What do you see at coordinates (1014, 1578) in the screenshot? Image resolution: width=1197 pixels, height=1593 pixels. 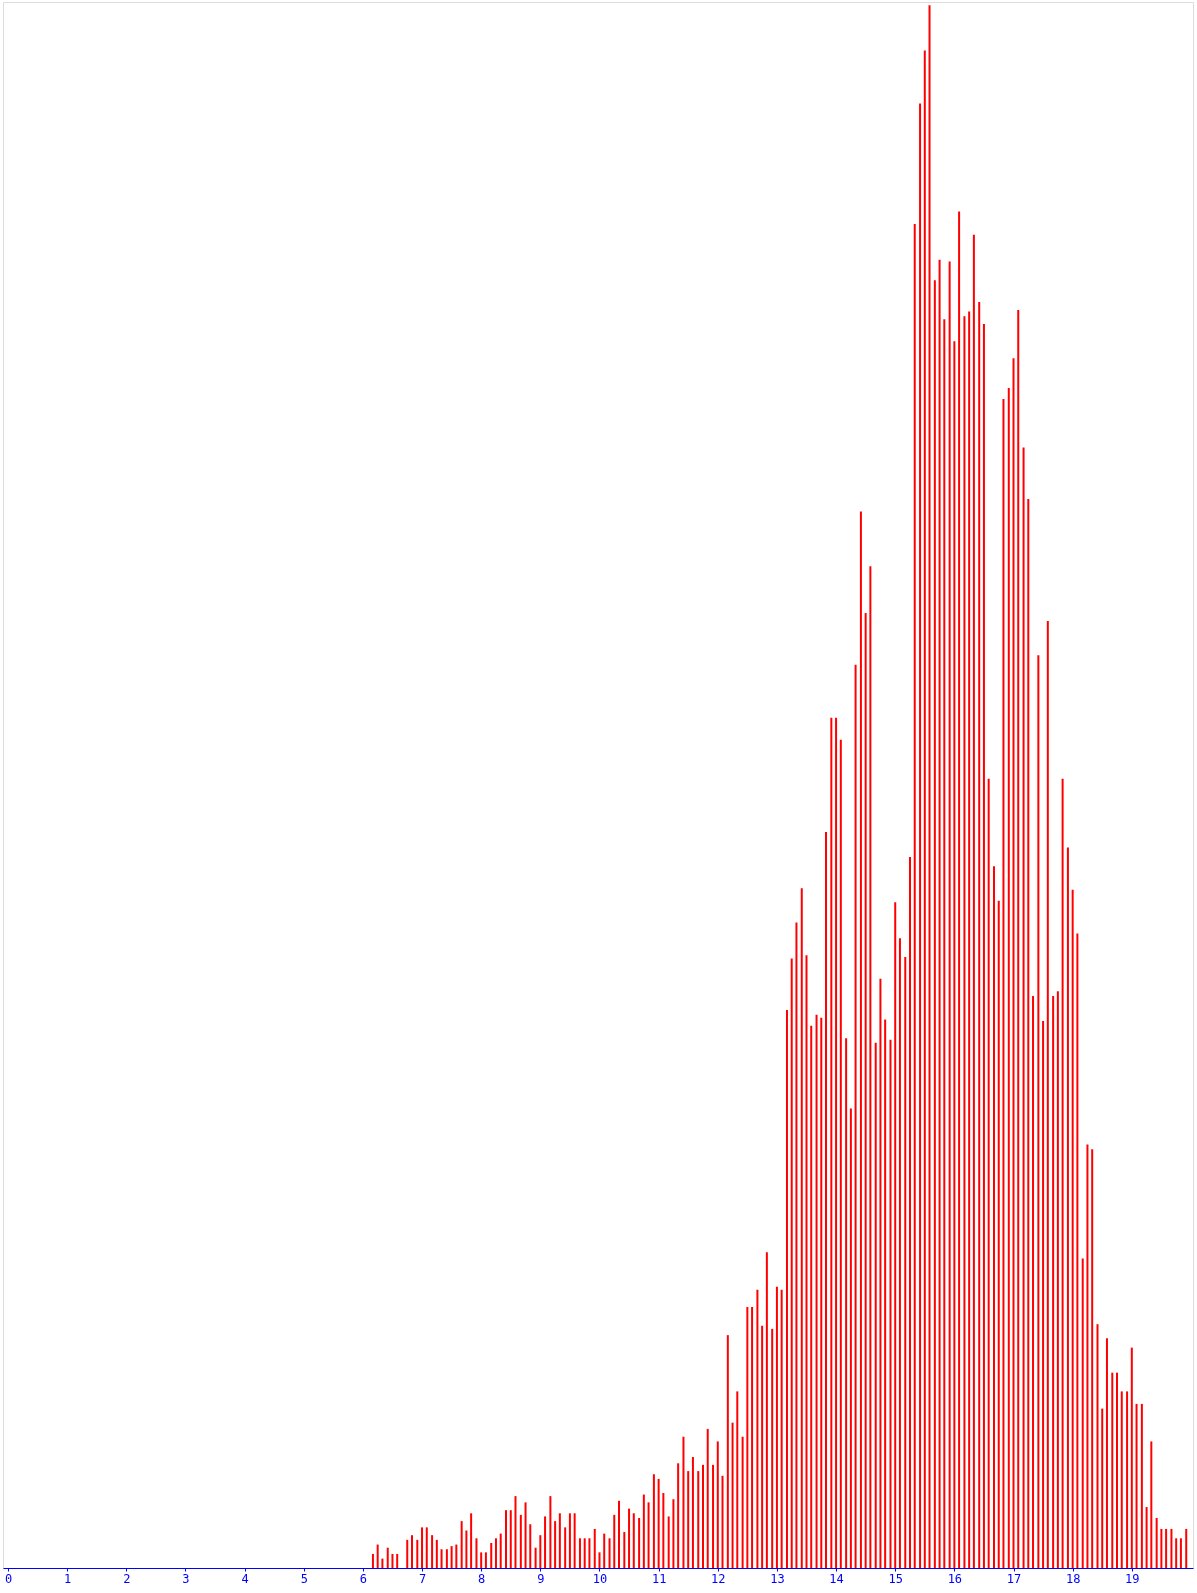 I see `x-tick-label: 17` at bounding box center [1014, 1578].